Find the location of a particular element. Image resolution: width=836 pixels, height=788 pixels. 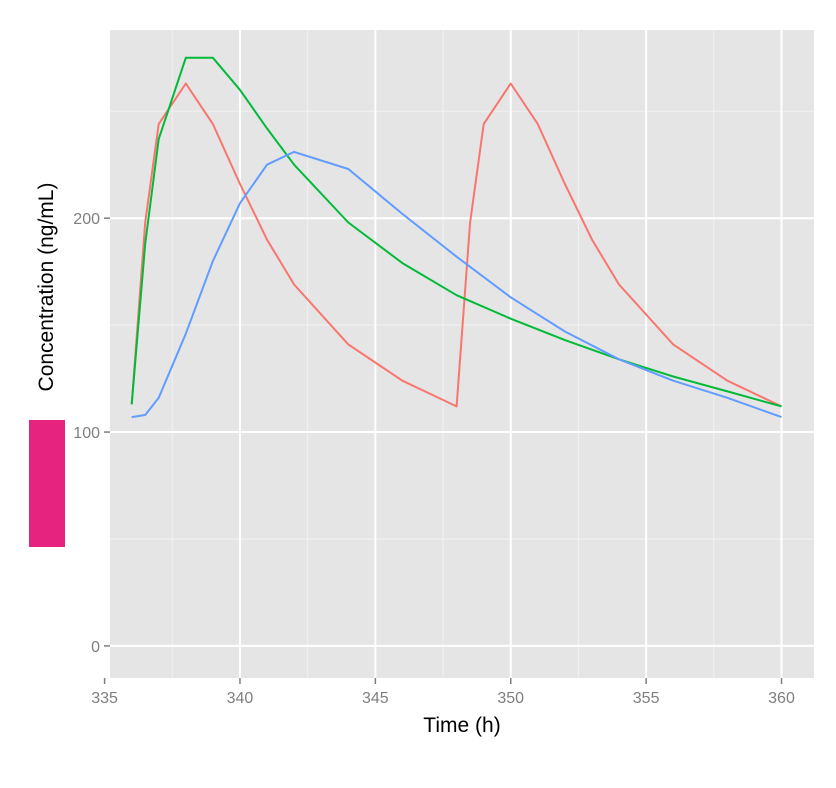

y-tick-label: 0 is located at coordinates (95, 647).